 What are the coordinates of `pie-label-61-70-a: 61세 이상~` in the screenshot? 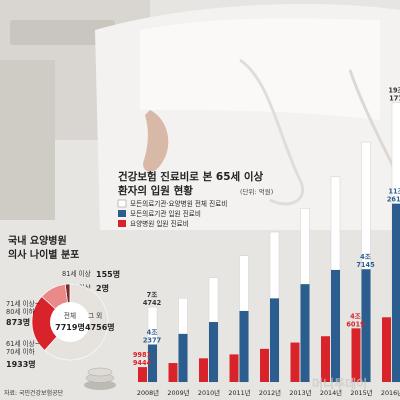 It's located at (23, 343).